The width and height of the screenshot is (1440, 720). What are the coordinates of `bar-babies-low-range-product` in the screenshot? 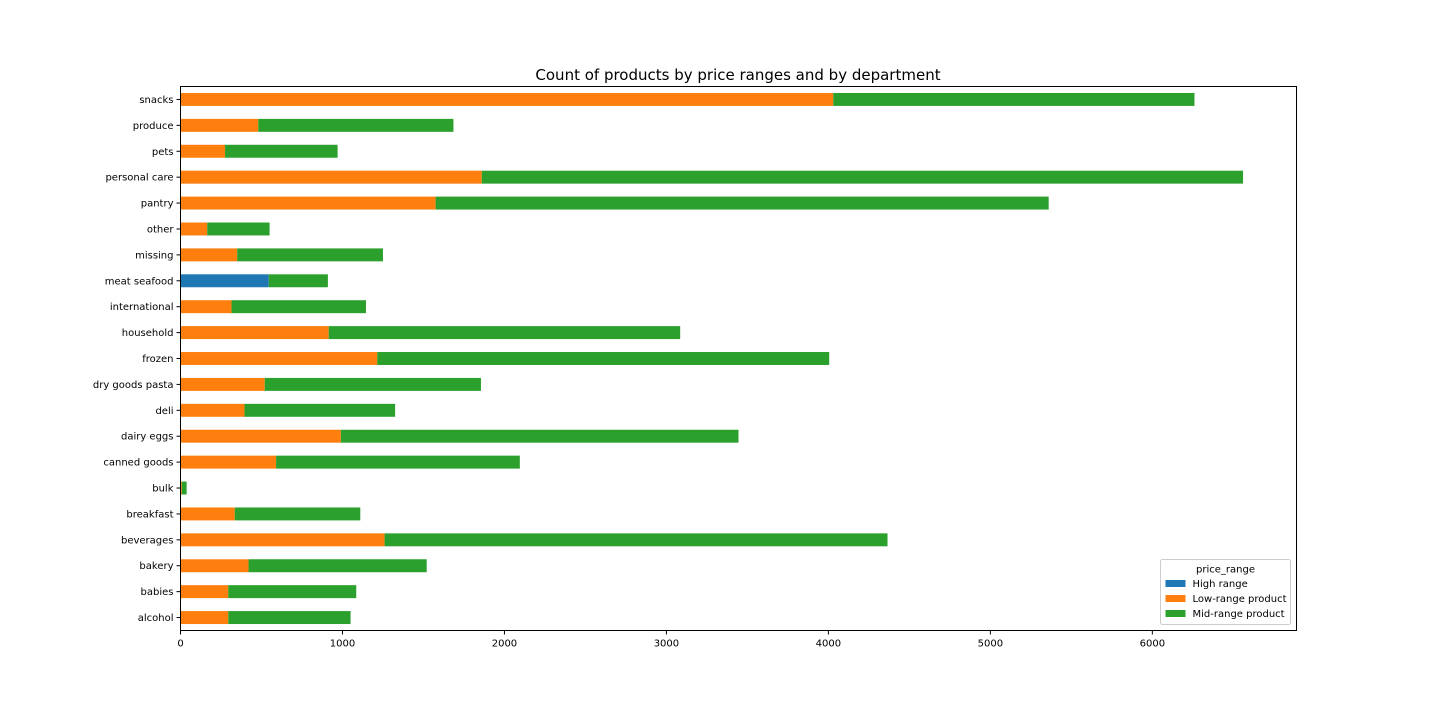 It's located at (204, 592).